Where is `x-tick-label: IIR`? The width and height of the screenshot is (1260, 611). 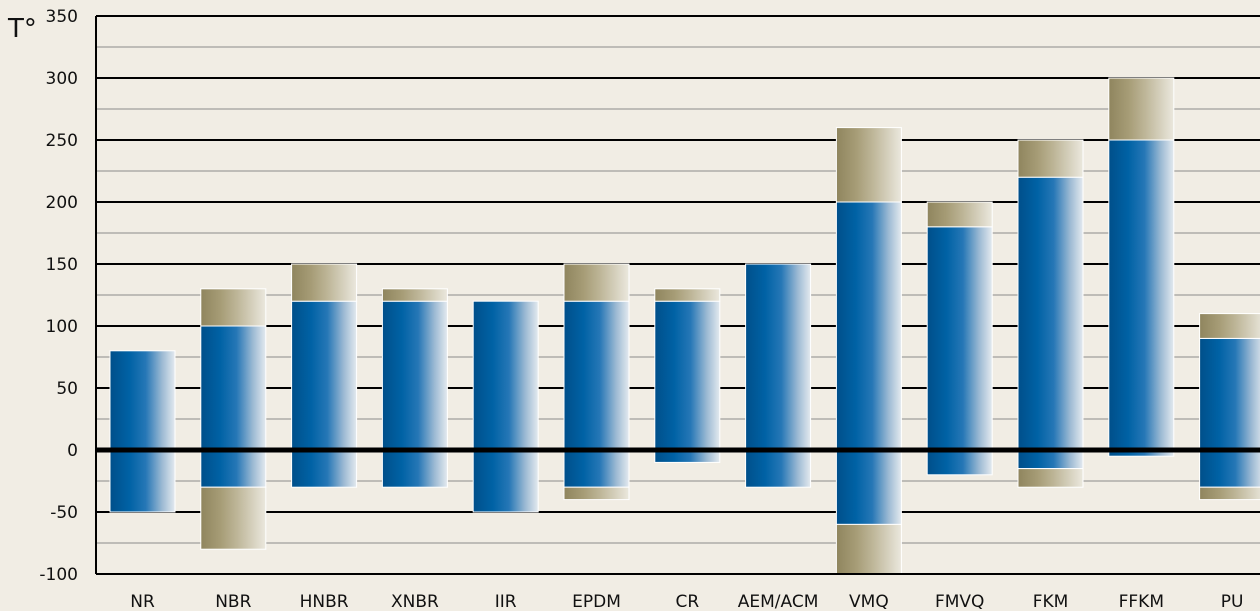
x-tick-label: IIR is located at coordinates (506, 601).